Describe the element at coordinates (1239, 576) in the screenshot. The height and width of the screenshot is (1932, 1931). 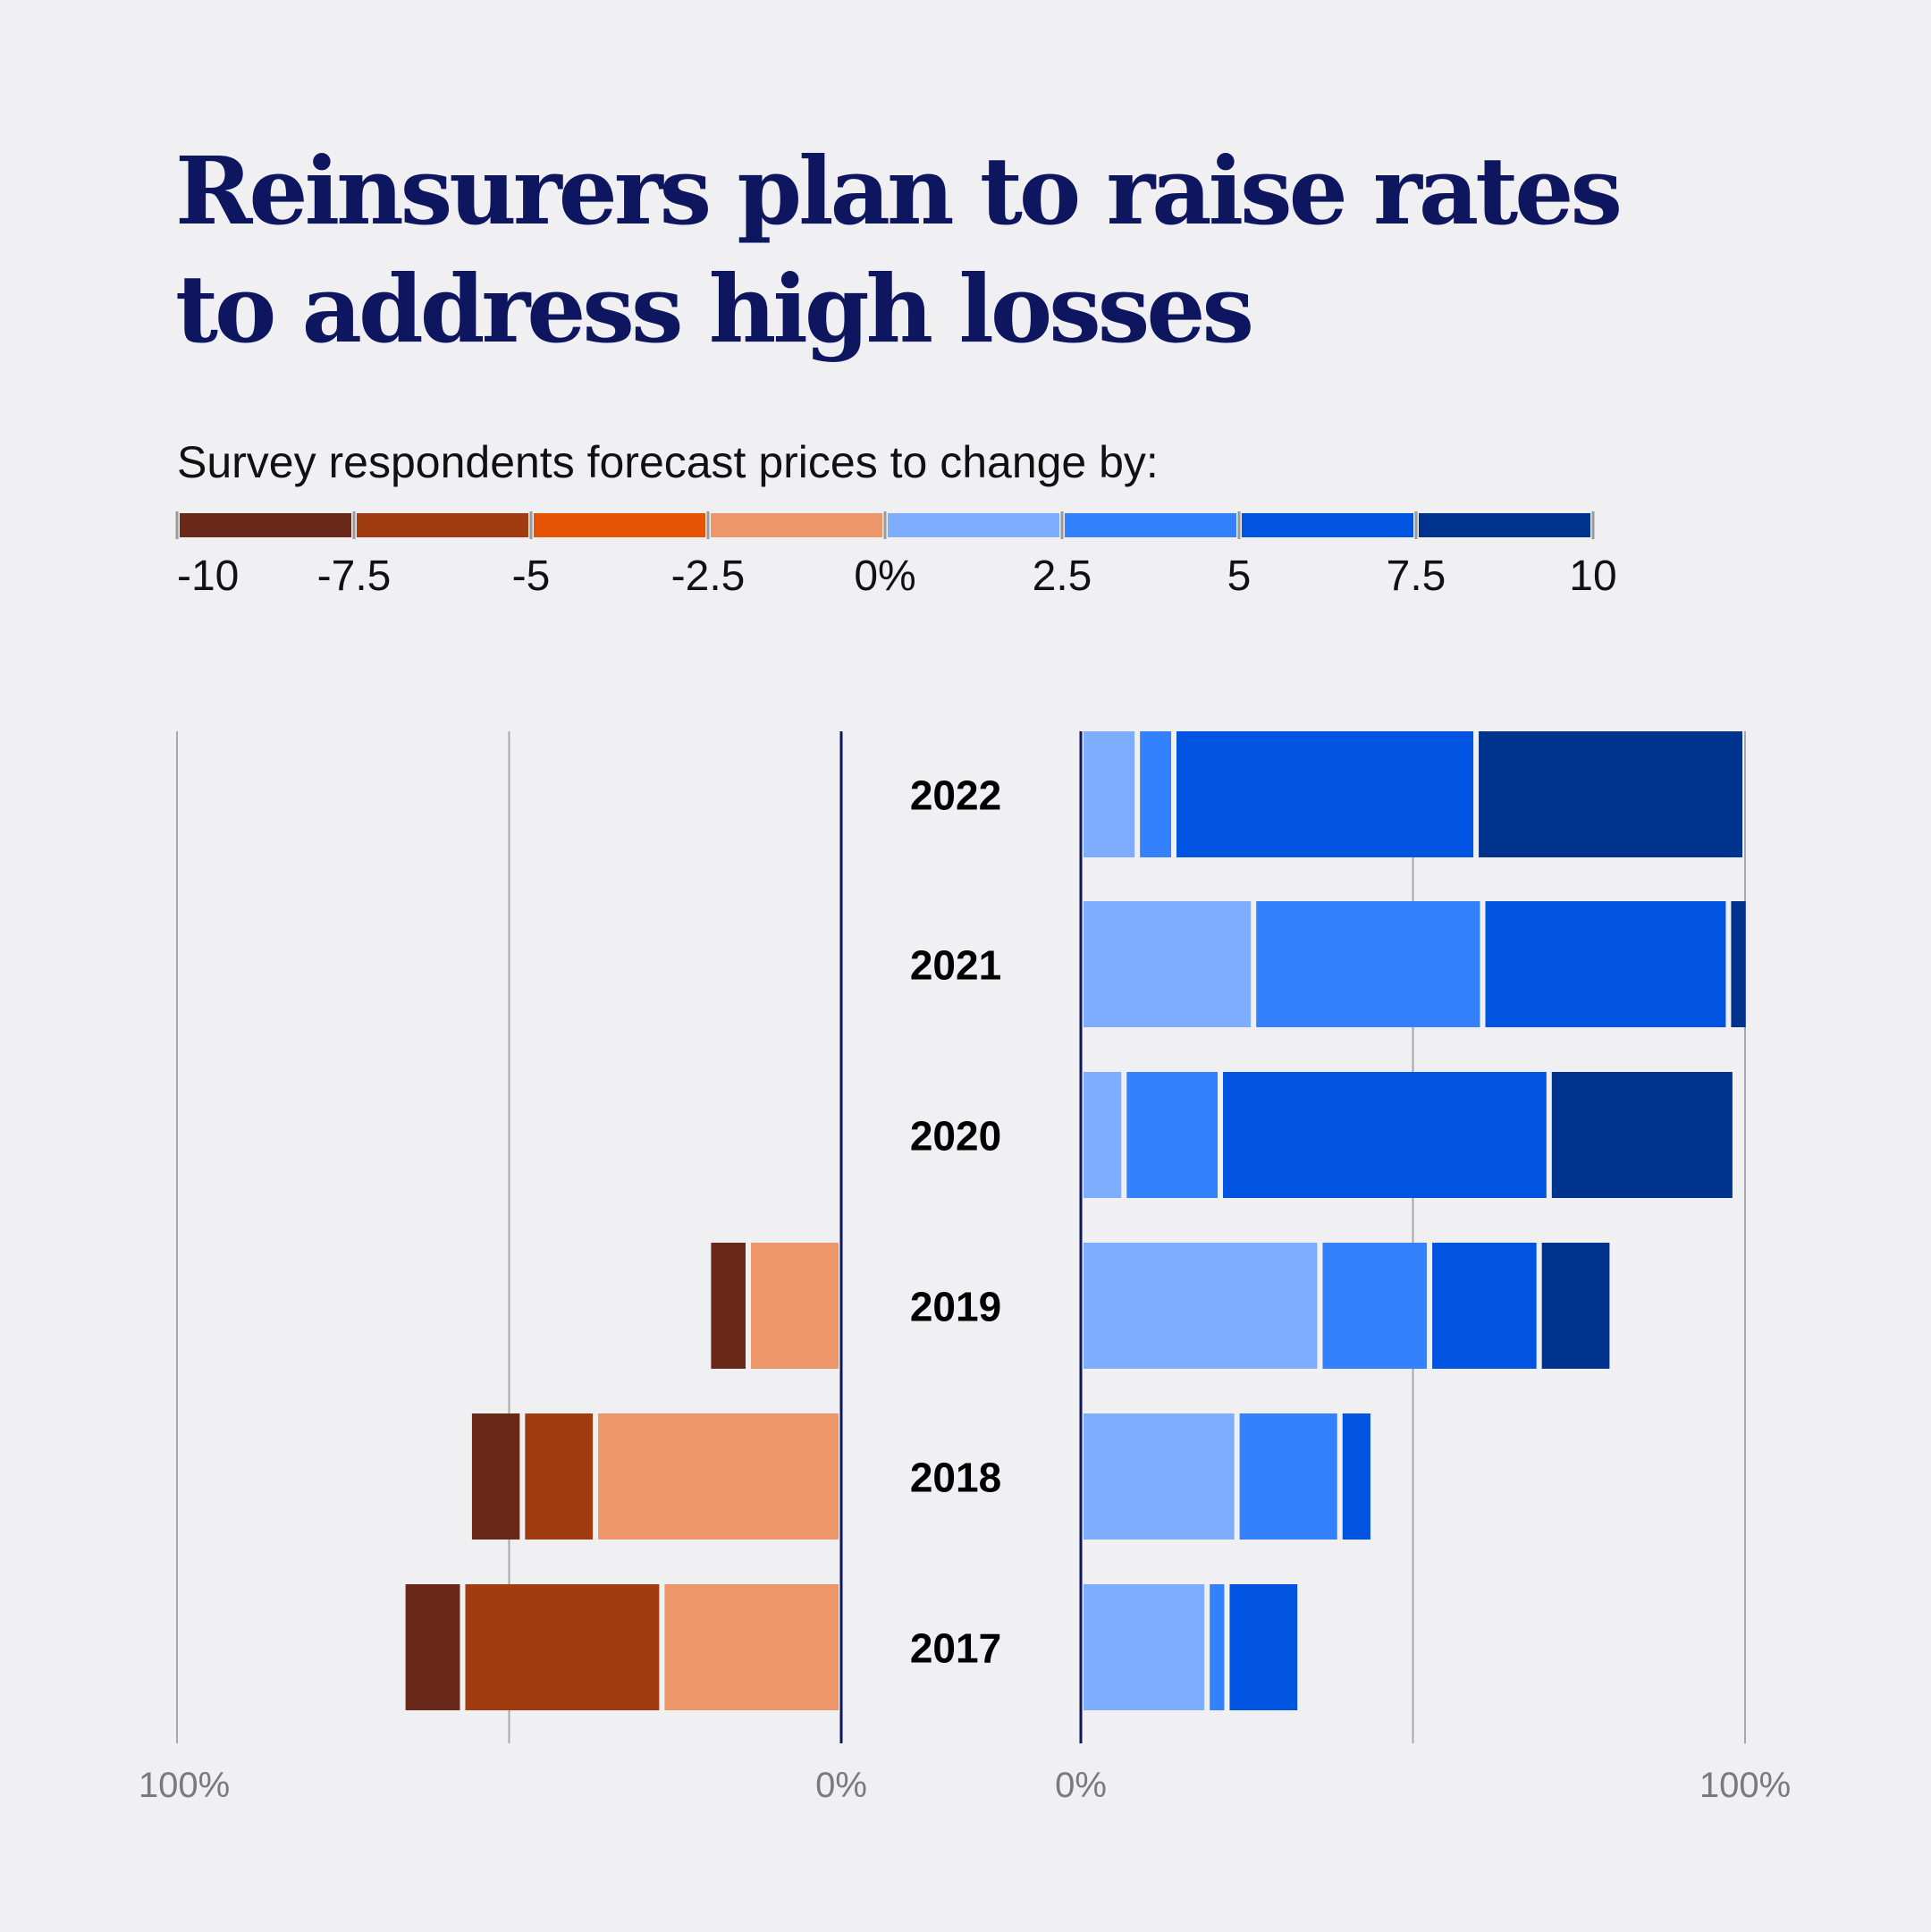
I see `legend-tick-label: 5` at that location.